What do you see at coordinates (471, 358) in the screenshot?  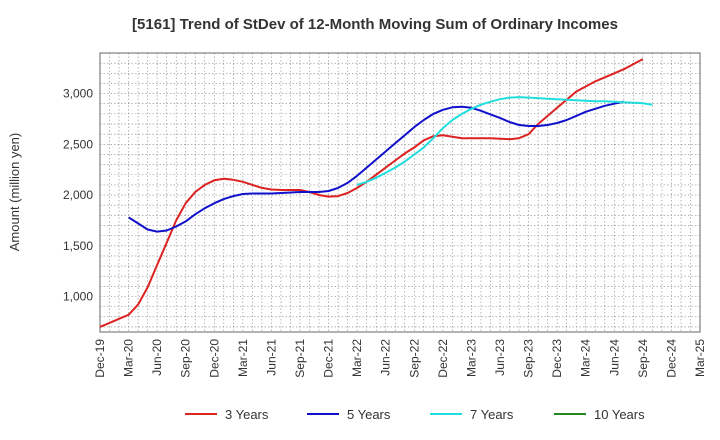 I see `x-tick-label: Mar-23` at bounding box center [471, 358].